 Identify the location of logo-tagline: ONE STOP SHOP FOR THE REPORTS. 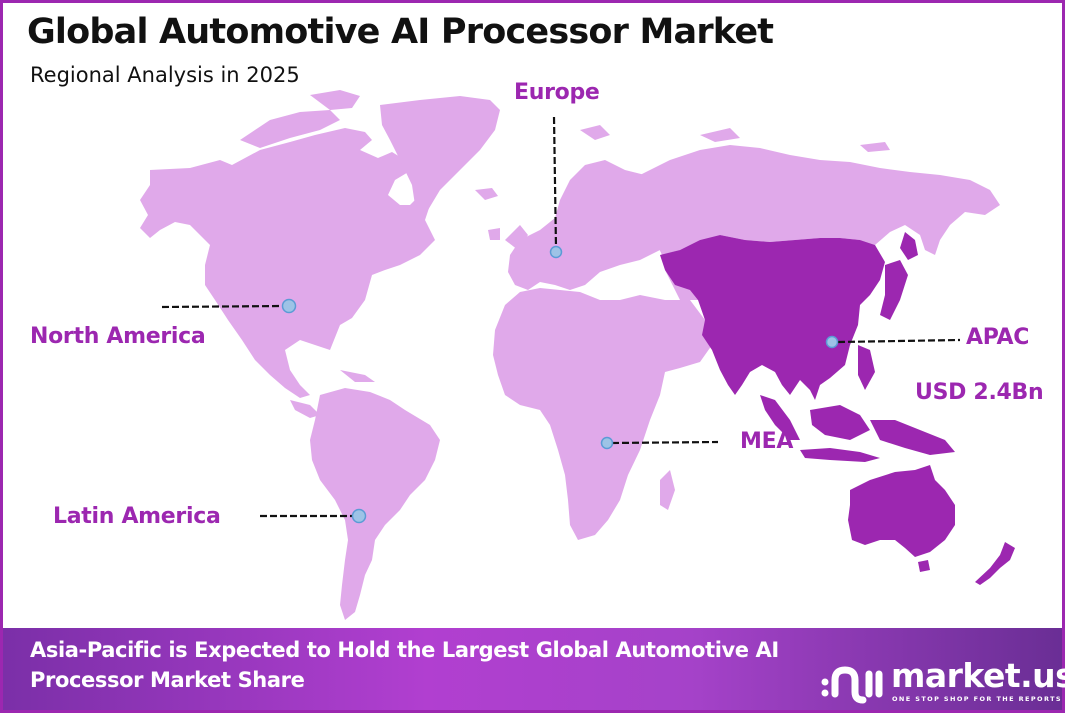
(977, 699).